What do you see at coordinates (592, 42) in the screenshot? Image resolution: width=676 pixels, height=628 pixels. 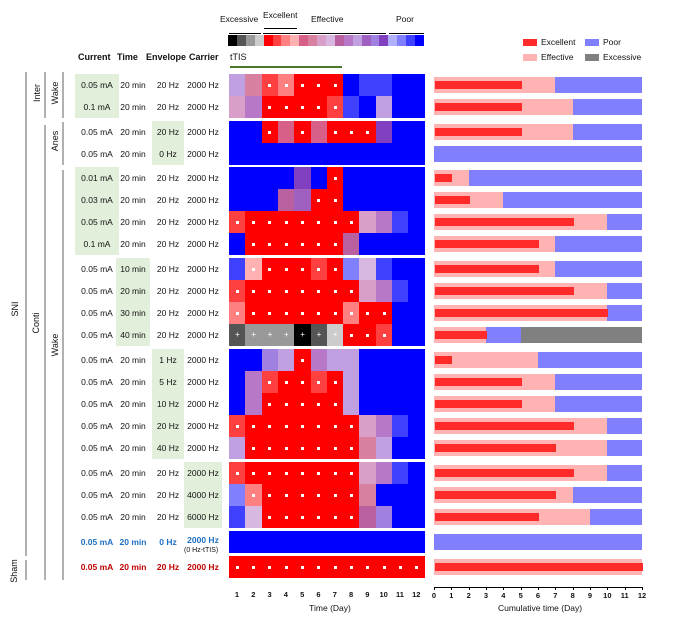 I see `legend-swatch-poor` at bounding box center [592, 42].